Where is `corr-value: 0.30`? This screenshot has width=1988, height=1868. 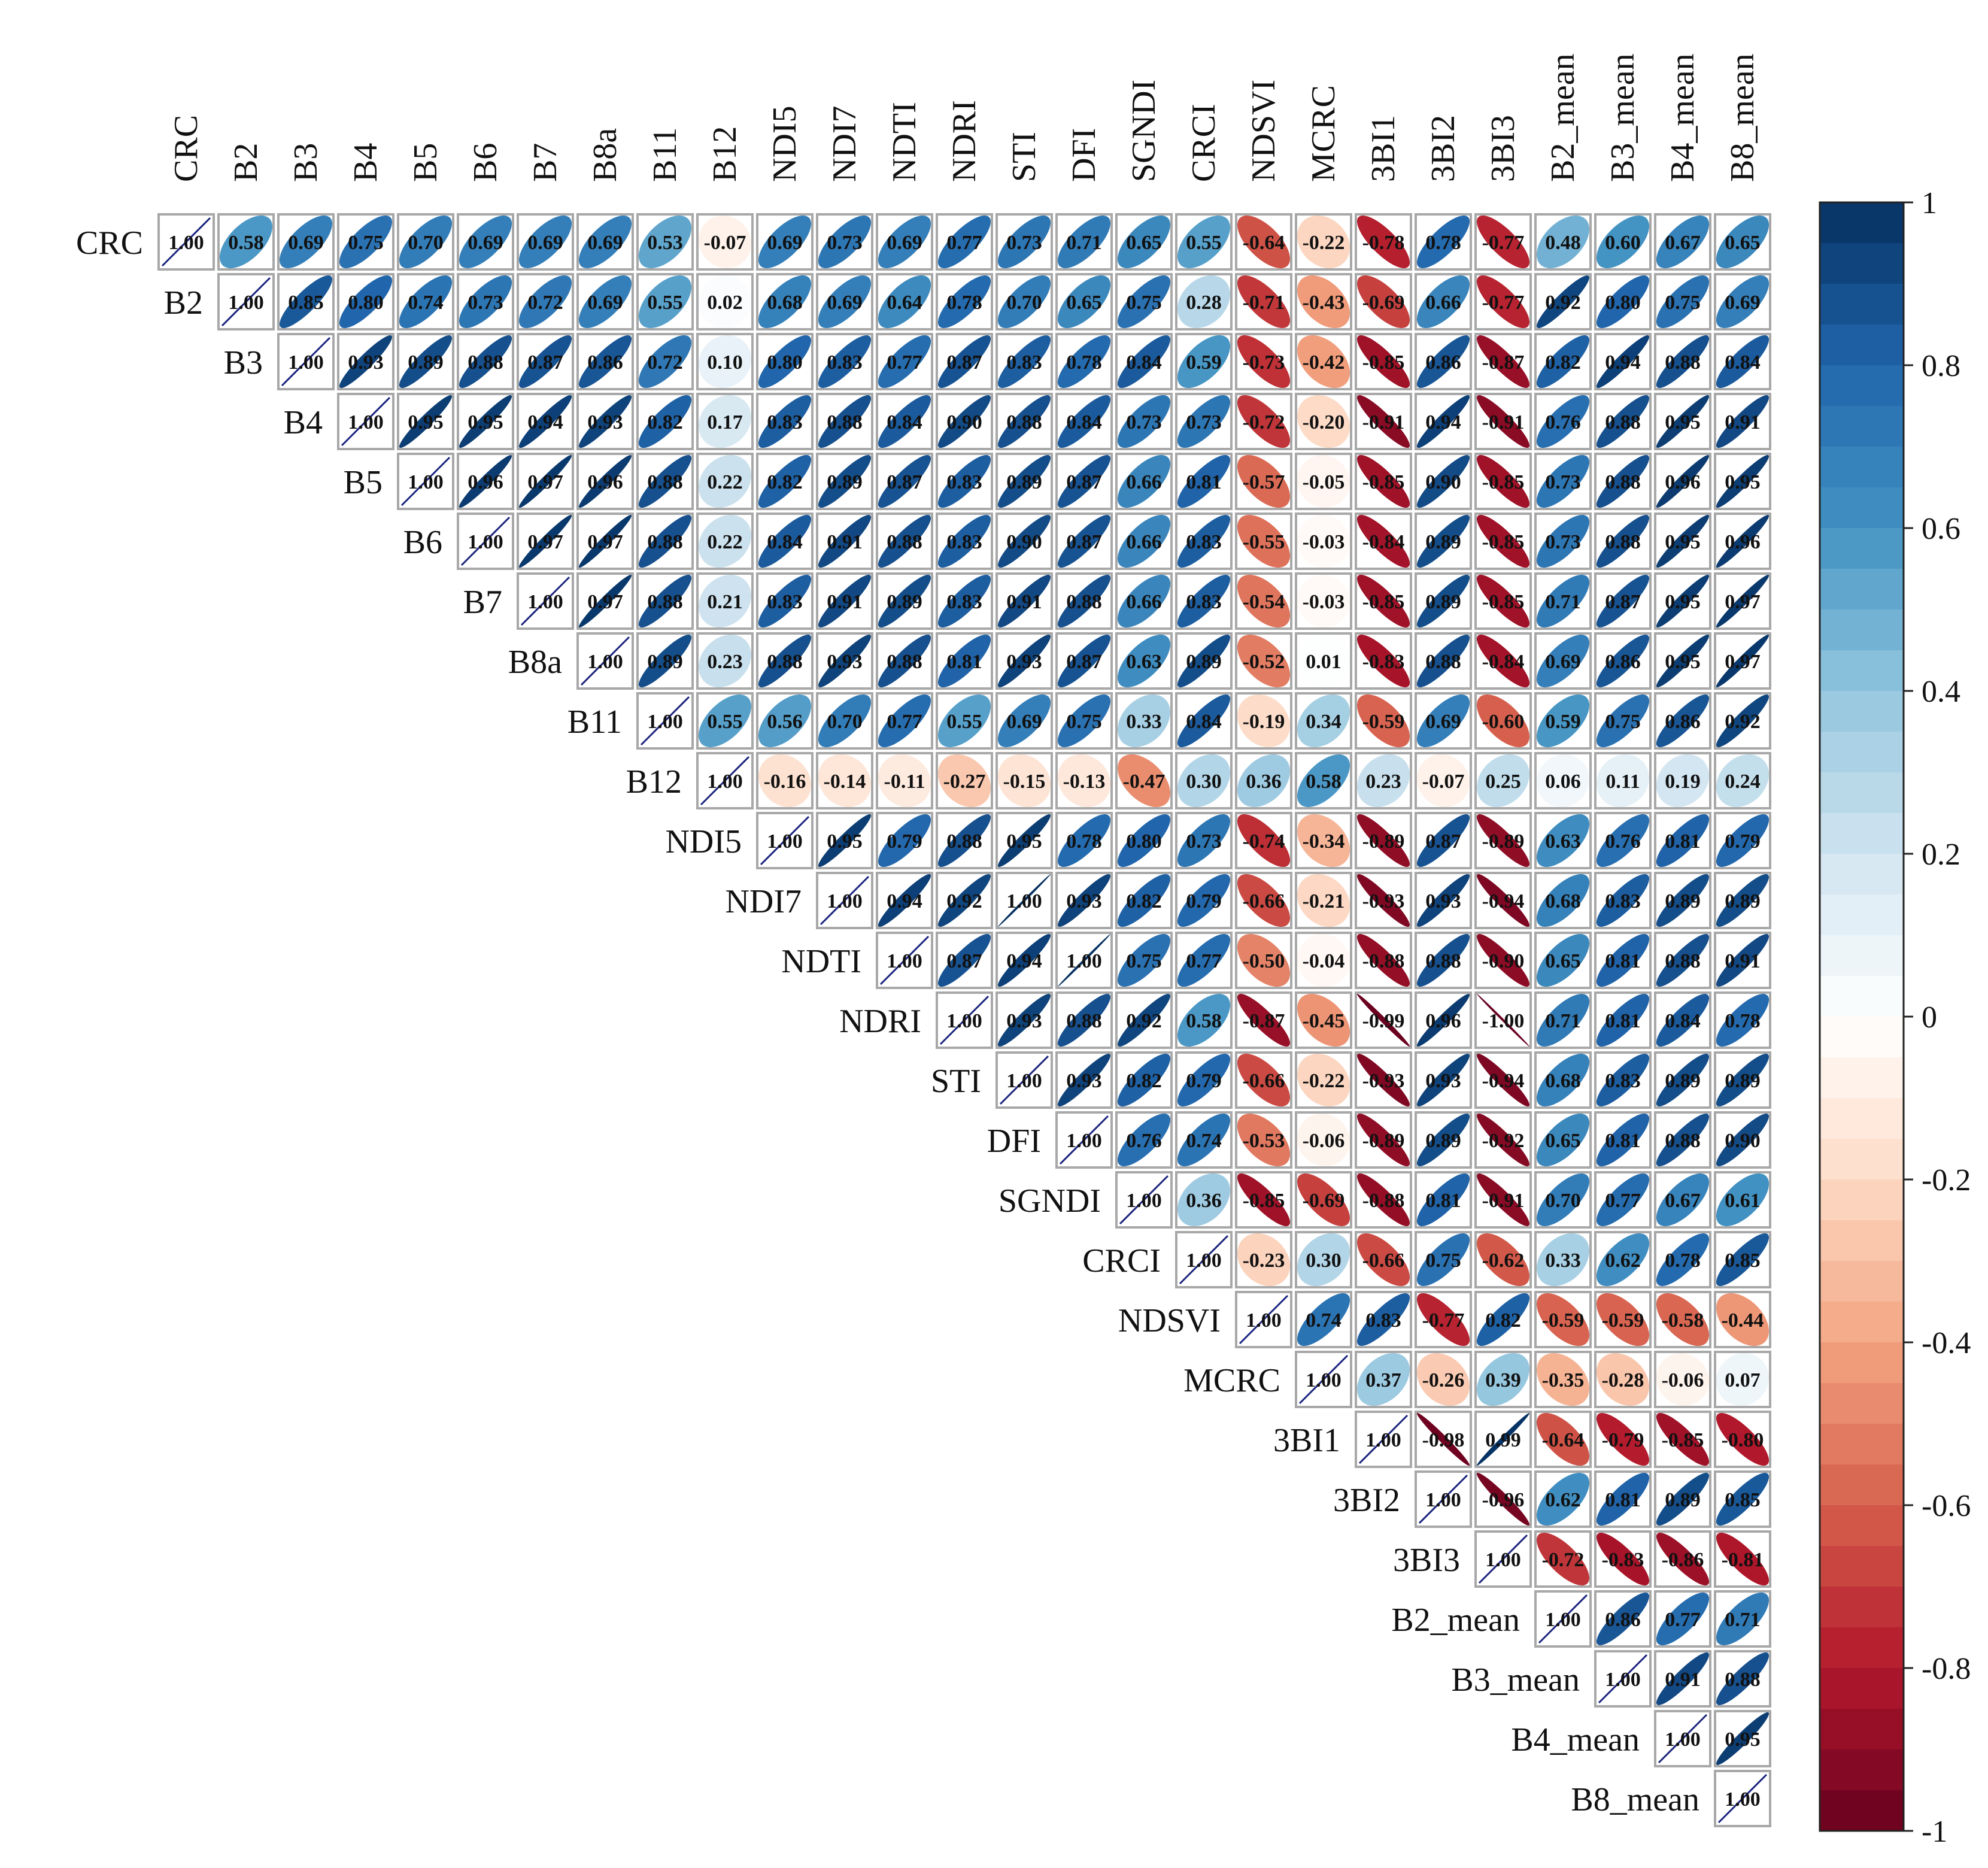 corr-value: 0.30 is located at coordinates (1323, 1261).